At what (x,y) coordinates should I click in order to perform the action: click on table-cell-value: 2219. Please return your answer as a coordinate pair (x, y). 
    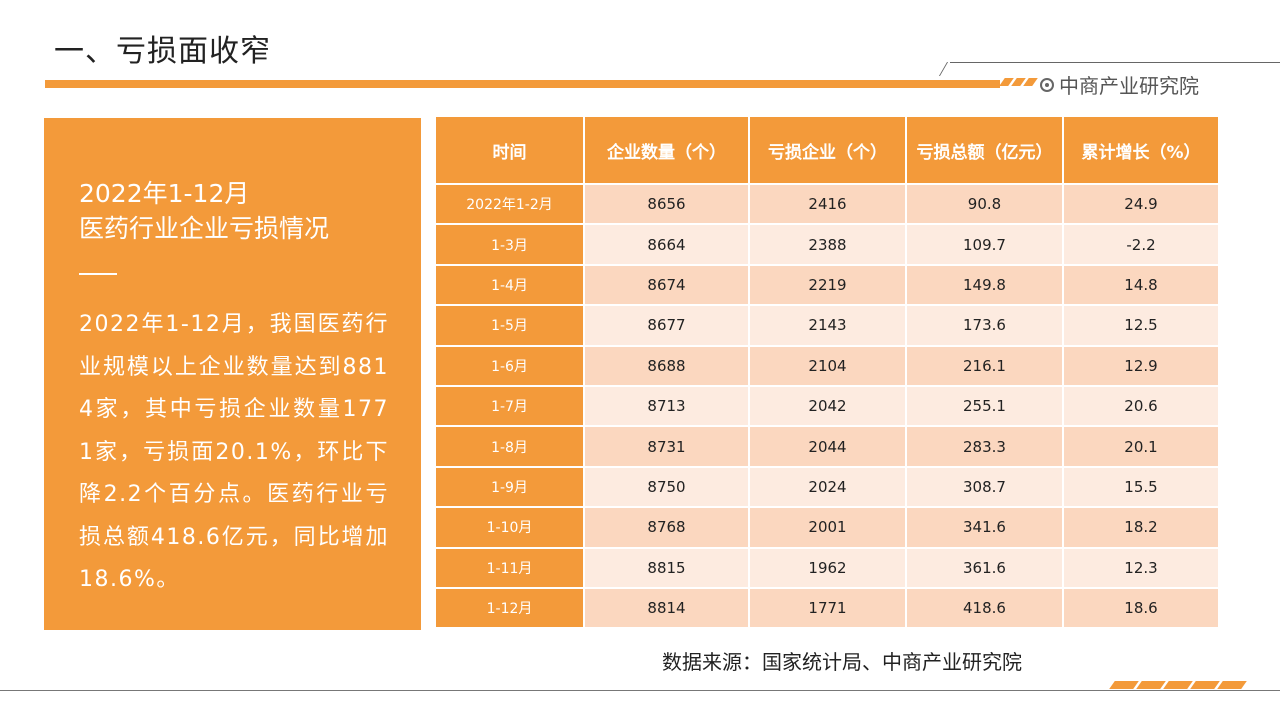
    Looking at the image, I should click on (828, 286).